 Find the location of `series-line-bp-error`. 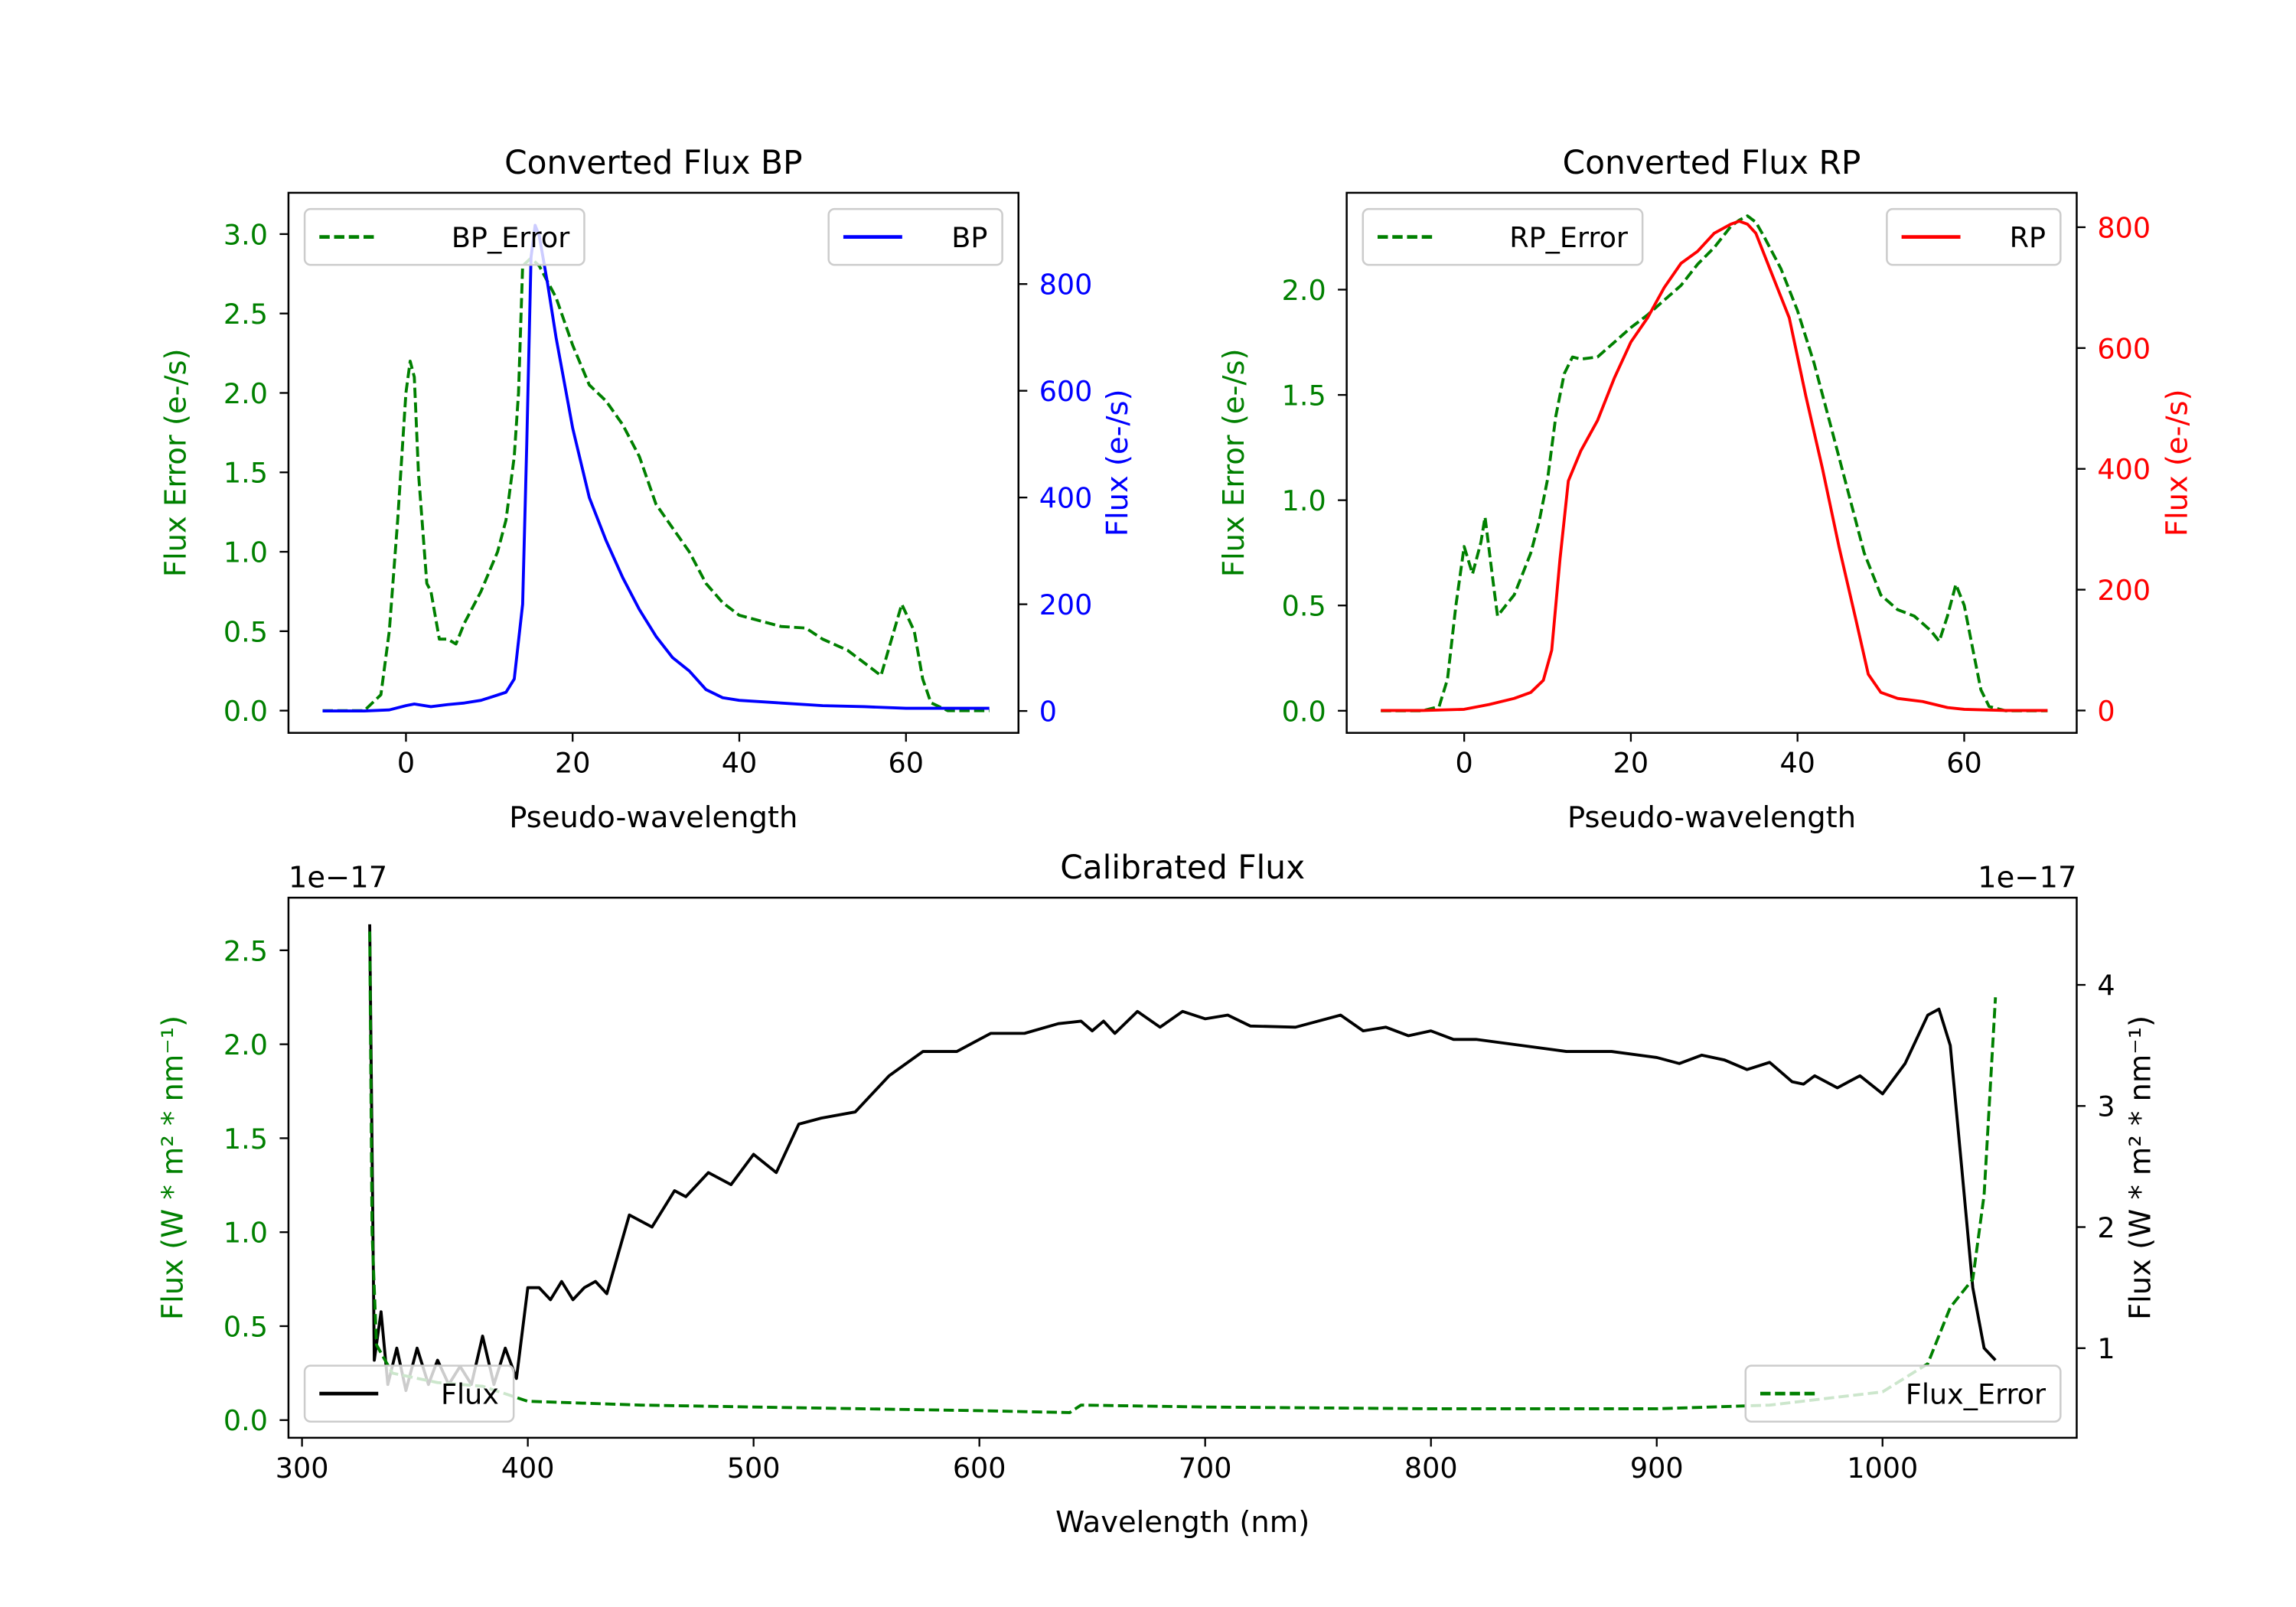

series-line-bp-error is located at coordinates (656, 484).